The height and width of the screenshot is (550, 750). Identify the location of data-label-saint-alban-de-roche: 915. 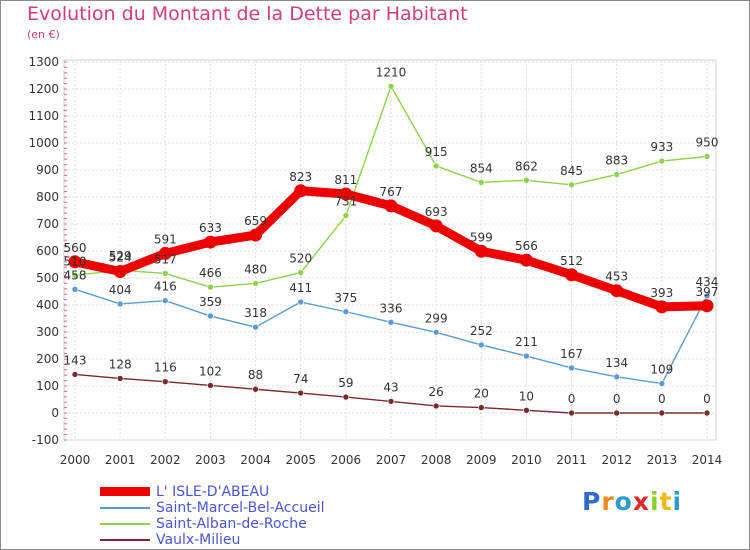
(436, 152).